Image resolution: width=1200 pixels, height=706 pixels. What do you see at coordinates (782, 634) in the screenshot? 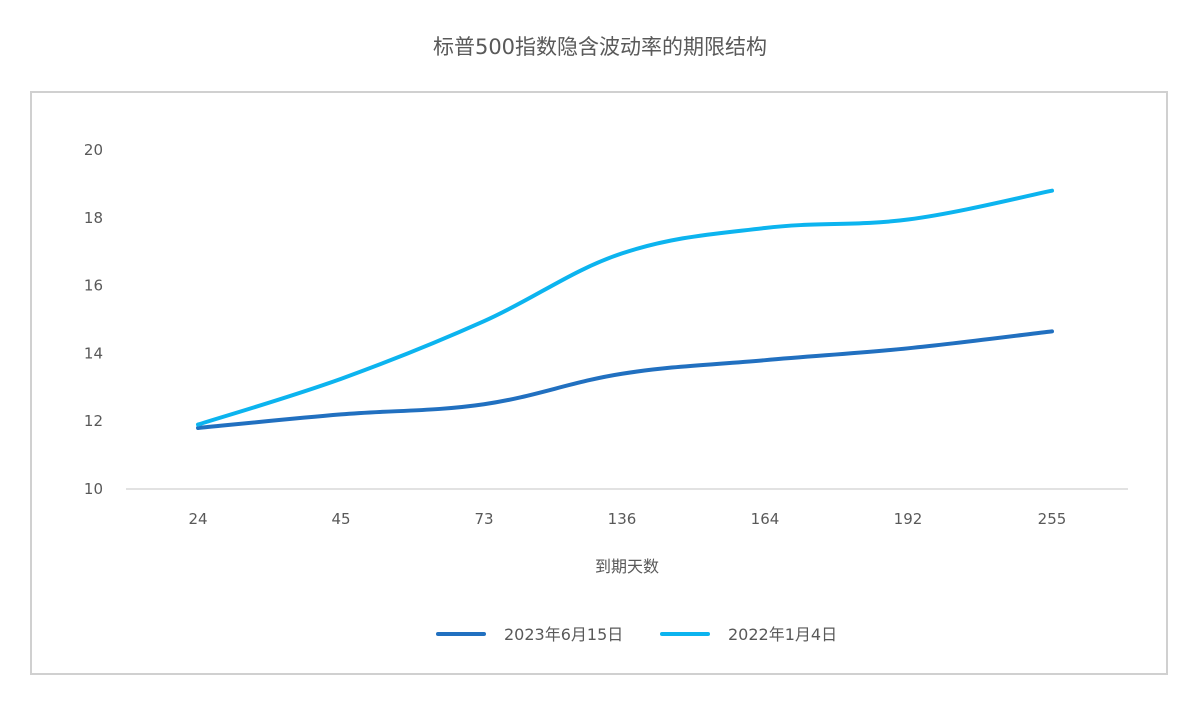
I see `legend-label: 2022年1月4日` at bounding box center [782, 634].